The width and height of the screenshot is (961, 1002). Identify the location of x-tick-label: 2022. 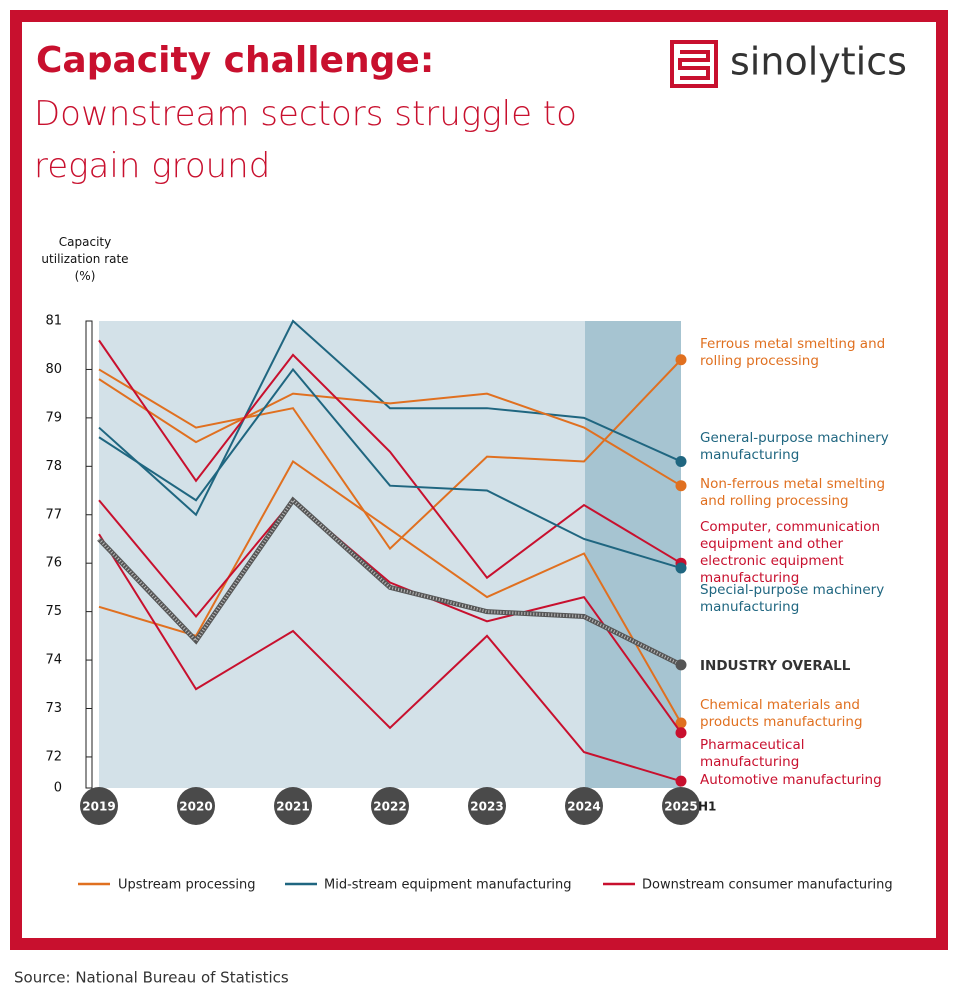
(389, 807).